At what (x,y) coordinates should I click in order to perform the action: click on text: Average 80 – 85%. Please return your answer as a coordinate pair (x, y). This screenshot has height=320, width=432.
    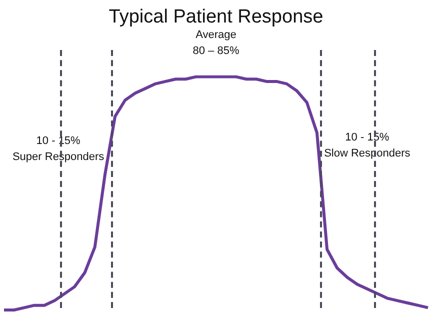
    Looking at the image, I should click on (216, 43).